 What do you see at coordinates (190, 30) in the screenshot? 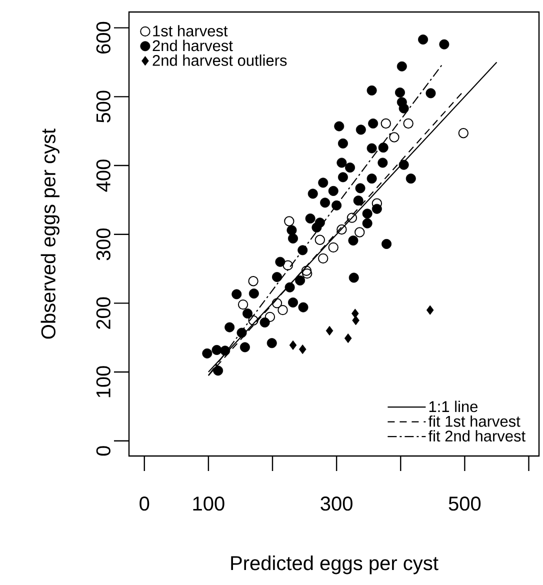
I see `legend-label: 1st harvest` at bounding box center [190, 30].